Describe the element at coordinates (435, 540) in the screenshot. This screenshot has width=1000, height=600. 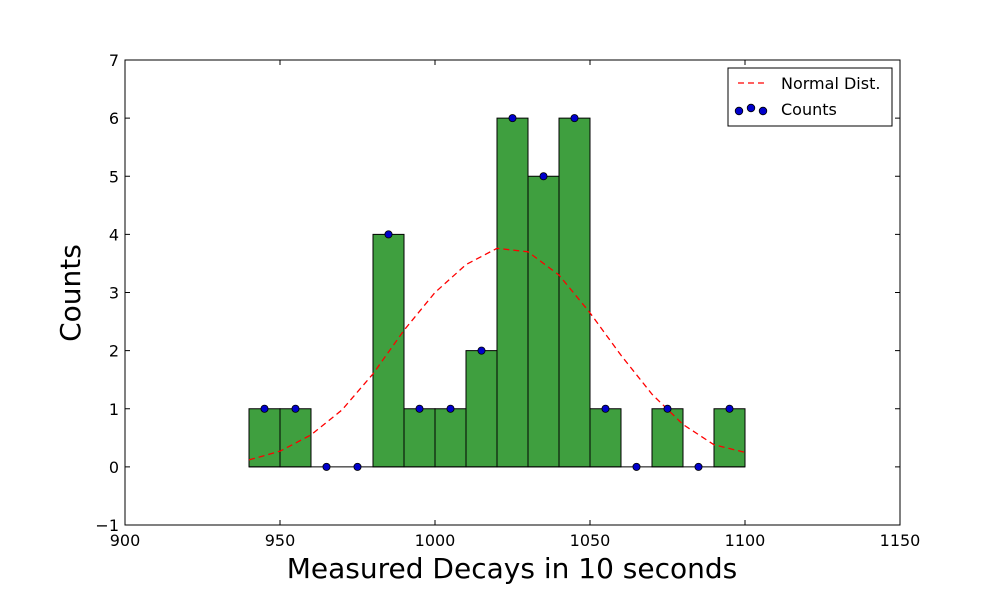
I see `x-tick-label: 1000` at that location.